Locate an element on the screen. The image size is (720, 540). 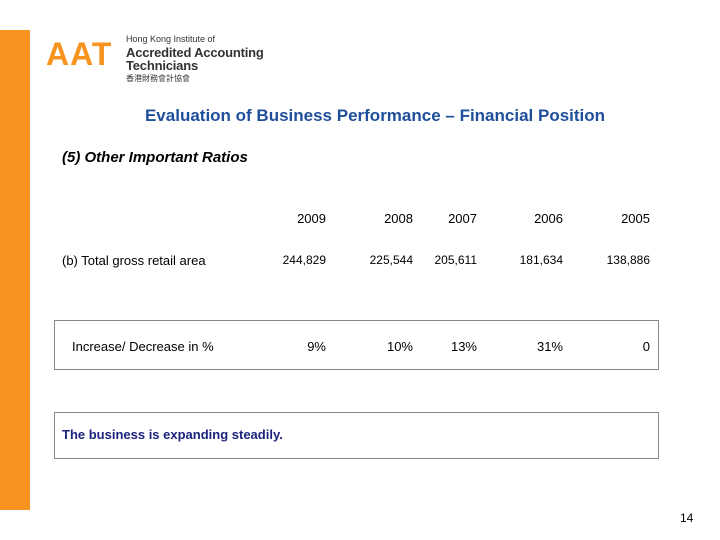
table-cell: 138,886 is located at coordinates (628, 260).